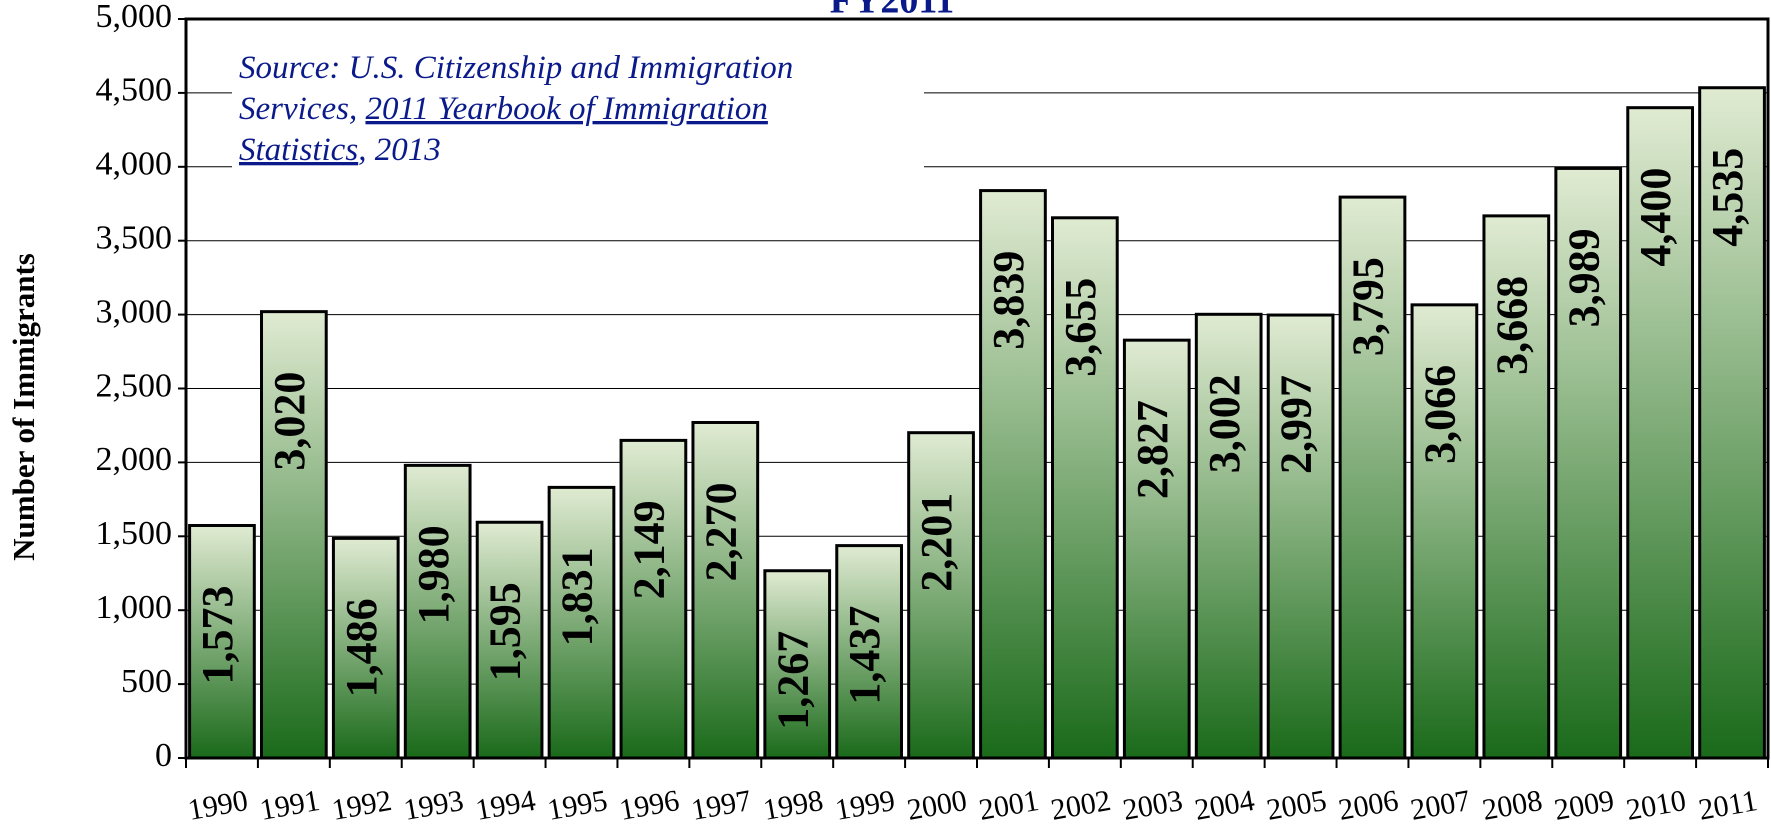 The height and width of the screenshot is (838, 1771). Describe the element at coordinates (433, 574) in the screenshot. I see `value-label: 1,980` at that location.